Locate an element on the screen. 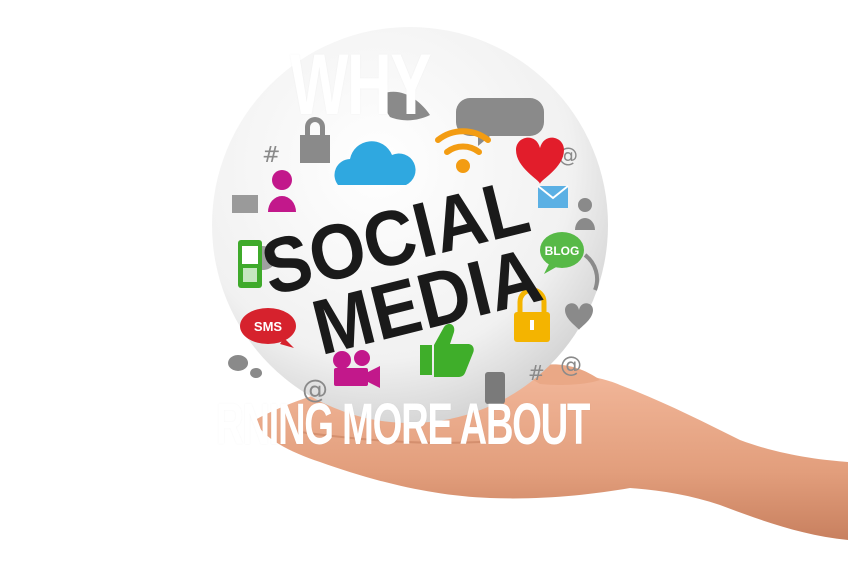  blog-label: BLOG is located at coordinates (562, 251).